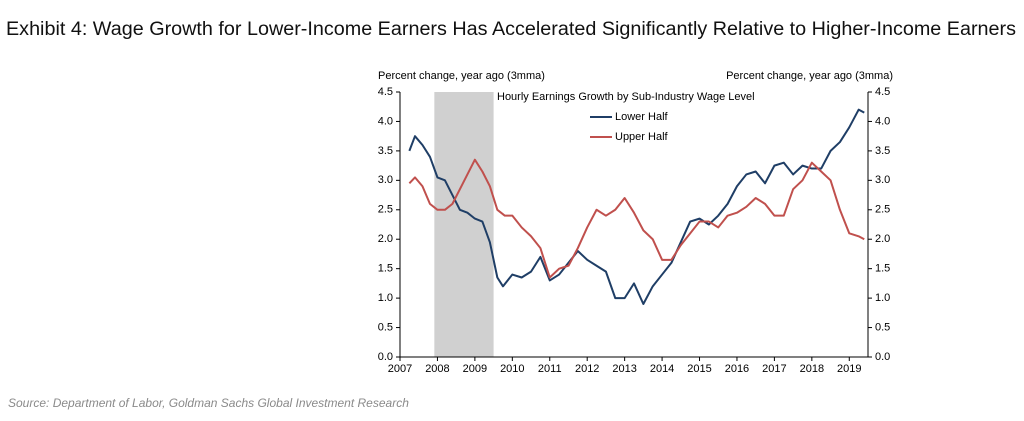 The height and width of the screenshot is (421, 1024). Describe the element at coordinates (662, 369) in the screenshot. I see `x-tick-label: 2014` at that location.